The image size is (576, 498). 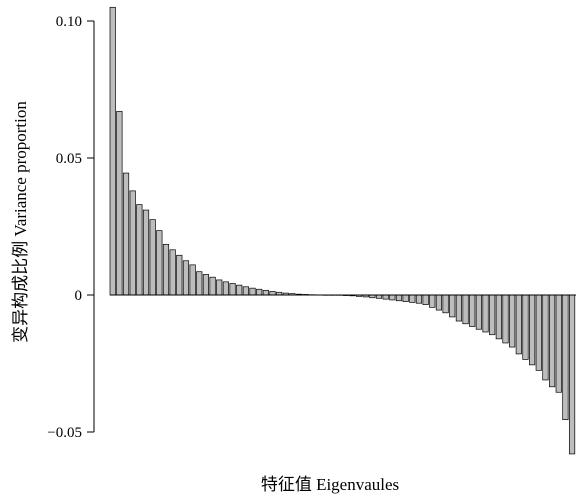 What do you see at coordinates (330, 484) in the screenshot?
I see `x-axis-title: 特征值 Eigenvaules` at bounding box center [330, 484].